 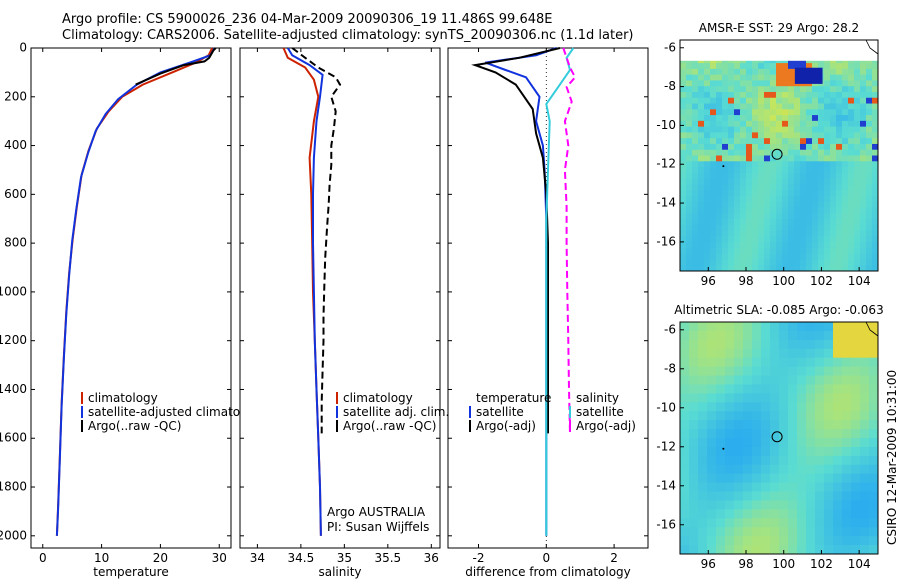 What do you see at coordinates (779, 438) in the screenshot?
I see `sla-map-frame` at bounding box center [779, 438].